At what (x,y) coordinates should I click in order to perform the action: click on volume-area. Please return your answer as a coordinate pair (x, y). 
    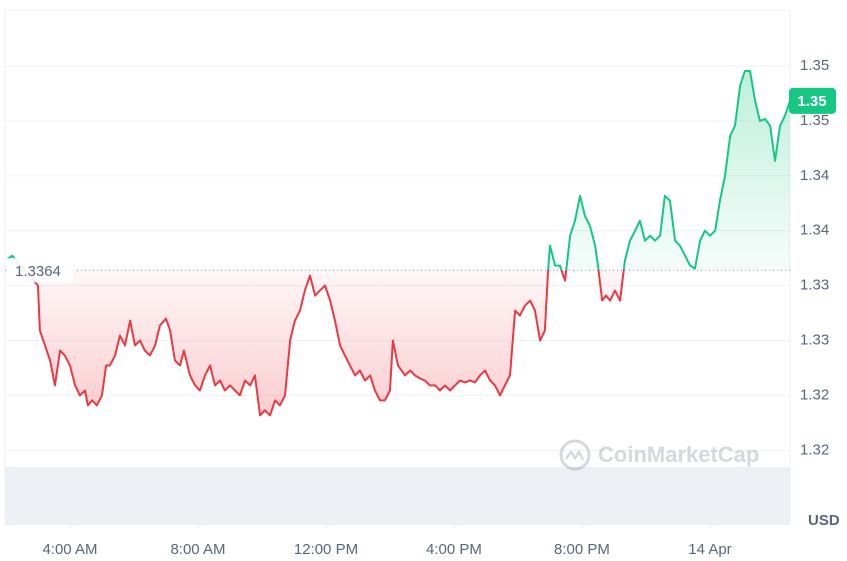
    Looking at the image, I should click on (397, 496).